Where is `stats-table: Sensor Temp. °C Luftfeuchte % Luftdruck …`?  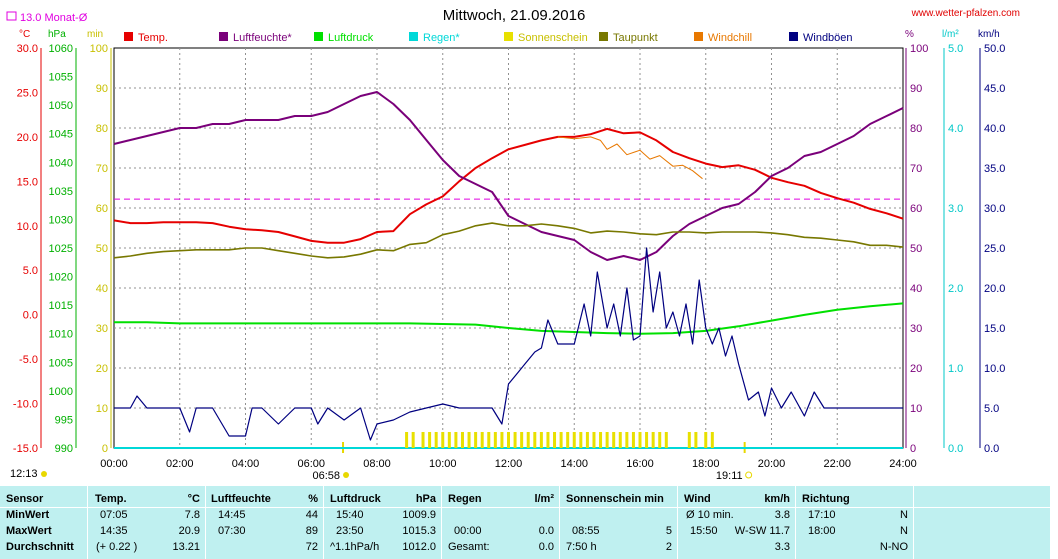 stats-table: Sensor Temp. °C Luftfeuchte % Luftdruck … is located at coordinates (525, 522).